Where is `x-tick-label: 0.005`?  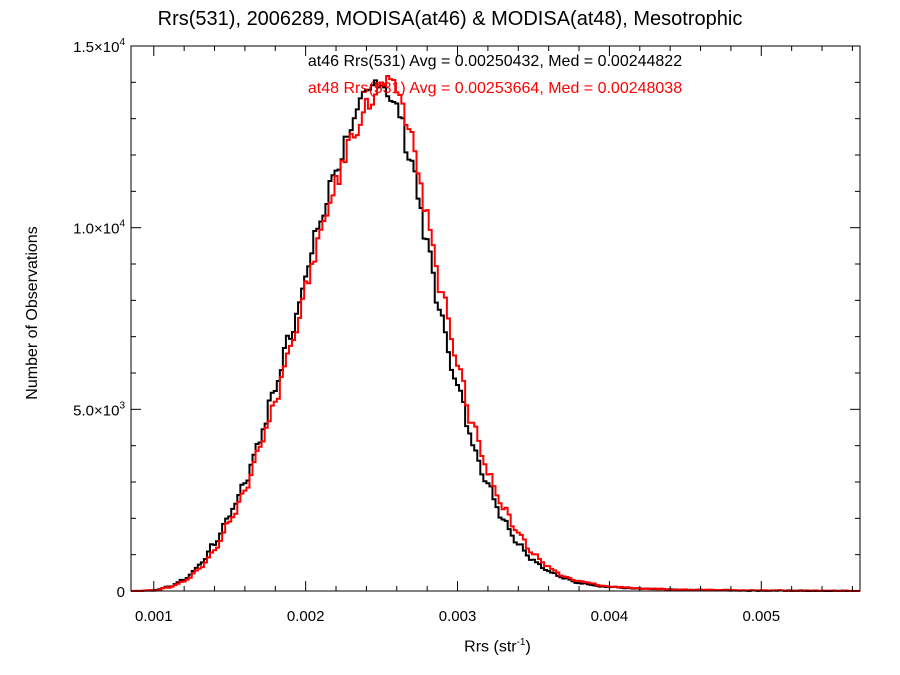 x-tick-label: 0.005 is located at coordinates (762, 616).